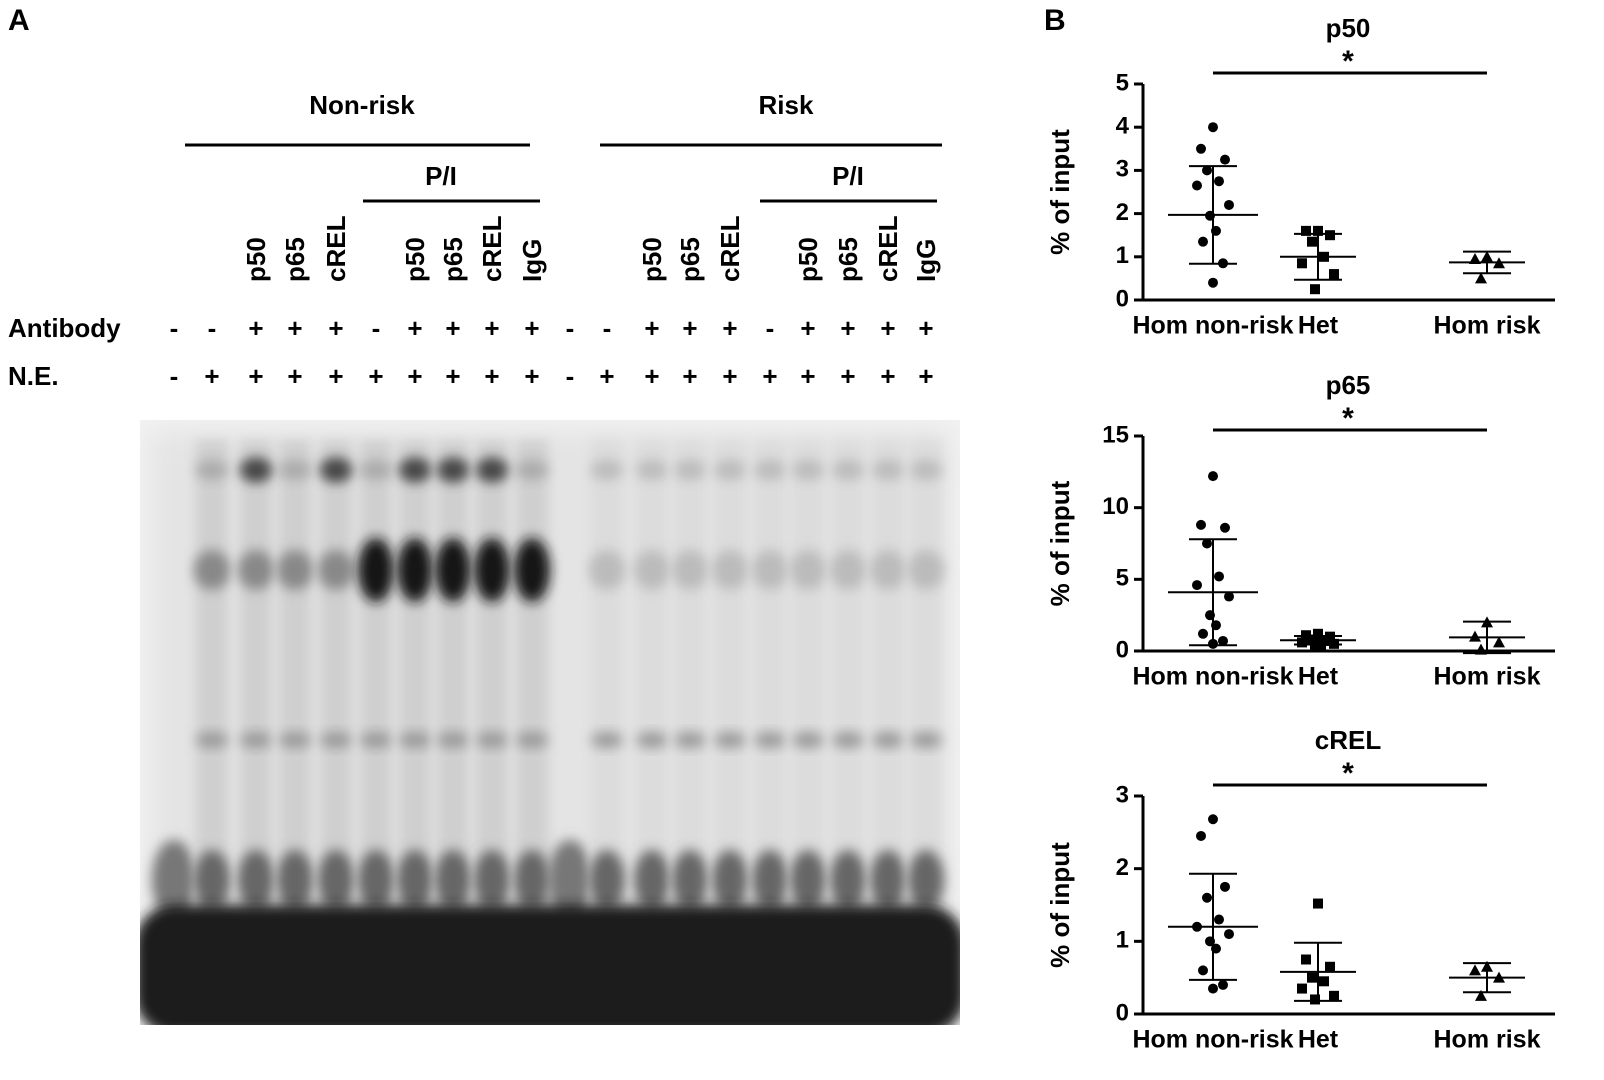 The image size is (1604, 1080). Describe the element at coordinates (1318, 677) in the screenshot. I see `x-tick-label: Het` at that location.